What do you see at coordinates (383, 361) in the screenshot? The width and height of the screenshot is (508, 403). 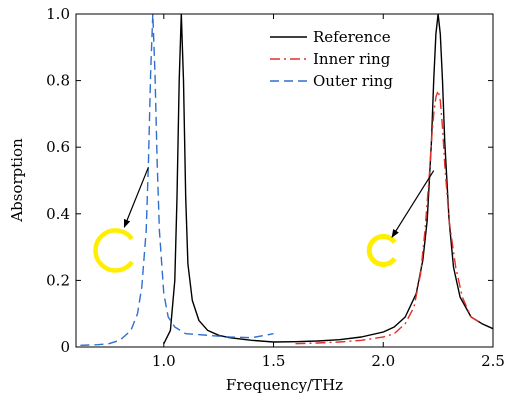 I see `x-tick-label: 2.0` at bounding box center [383, 361].